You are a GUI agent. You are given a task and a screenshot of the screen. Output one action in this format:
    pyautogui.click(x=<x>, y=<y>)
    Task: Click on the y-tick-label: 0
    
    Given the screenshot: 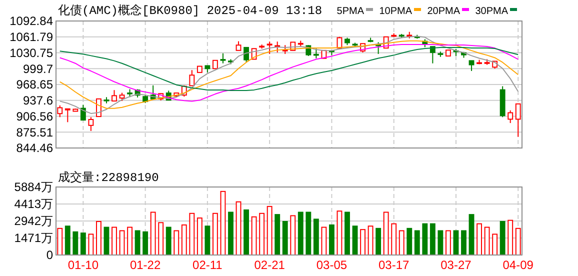 What is the action you would take?
    pyautogui.click(x=50, y=255)
    